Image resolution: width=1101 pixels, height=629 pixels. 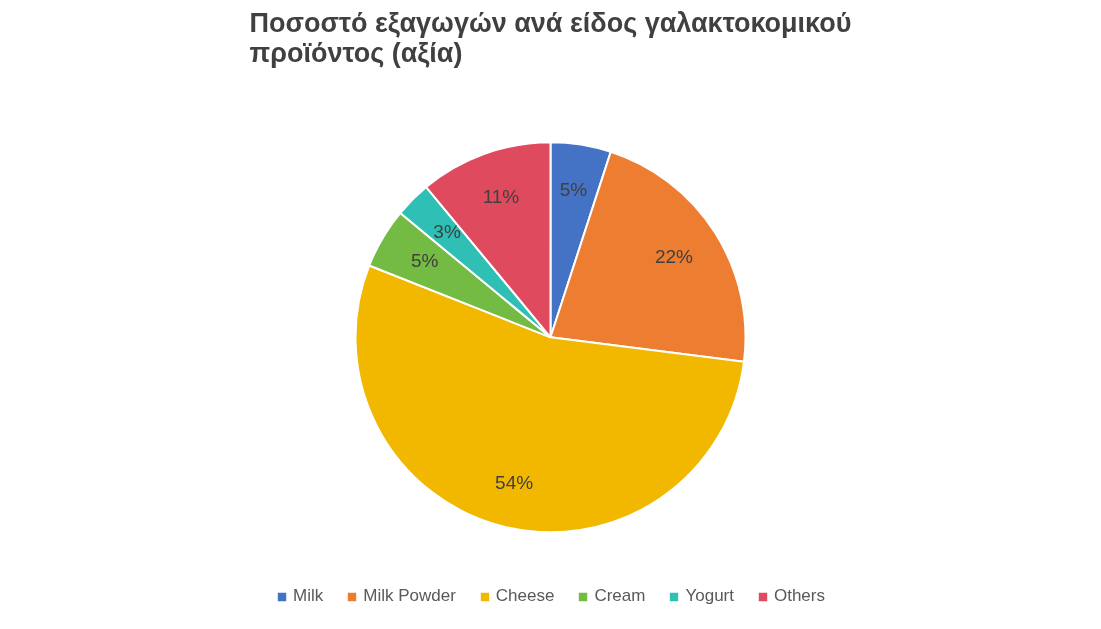 What do you see at coordinates (550, 37) in the screenshot?
I see `chart-title: Ποσοστό εξαγωγών ανά είδος γαλακτοκομικού προϊόντος (αξία)` at bounding box center [550, 37].